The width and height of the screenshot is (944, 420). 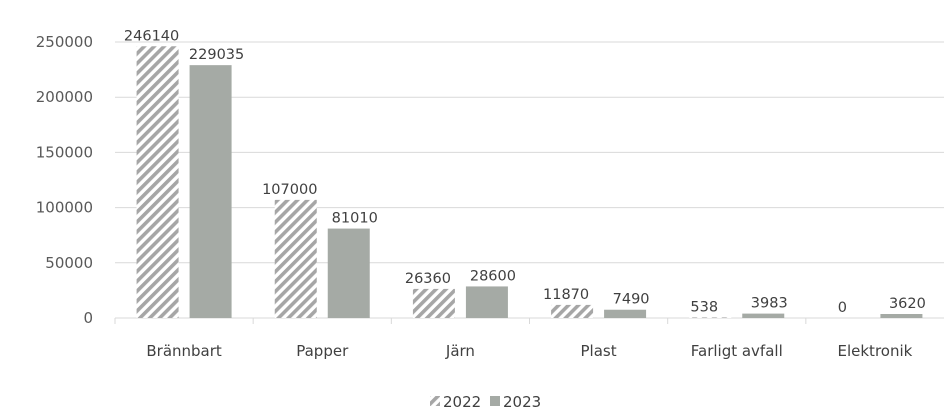 What do you see at coordinates (737, 351) in the screenshot?
I see `x-category-label: Farligt avfall` at bounding box center [737, 351].